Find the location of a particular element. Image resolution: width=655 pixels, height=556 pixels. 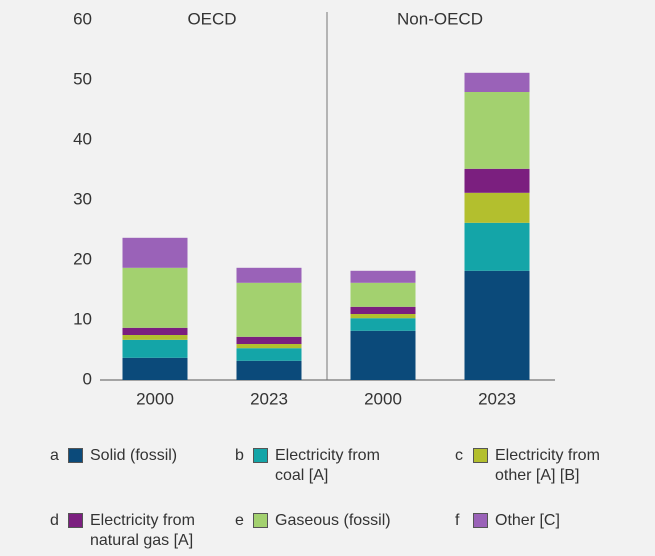

legend-item: e Gaseous (fossil) is located at coordinates (320, 521).